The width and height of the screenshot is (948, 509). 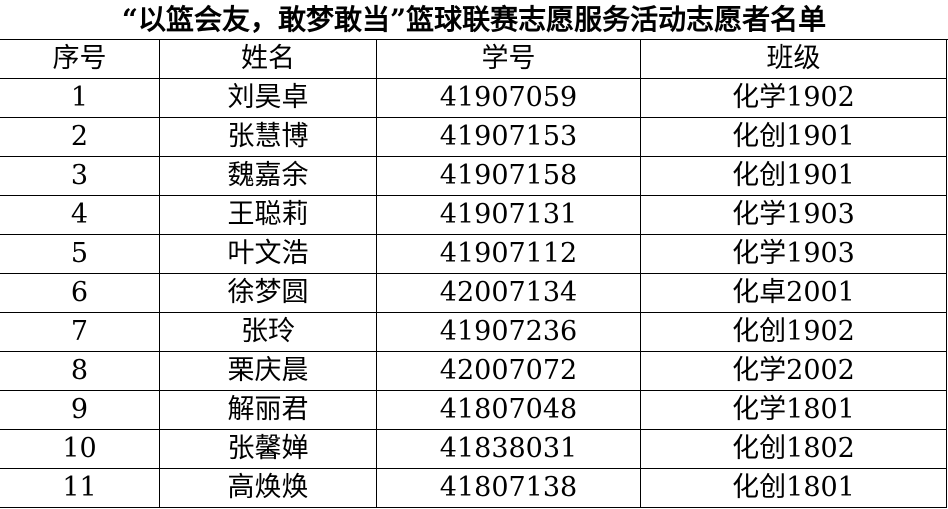 I want to click on cell-index: 8, so click(x=80, y=371).